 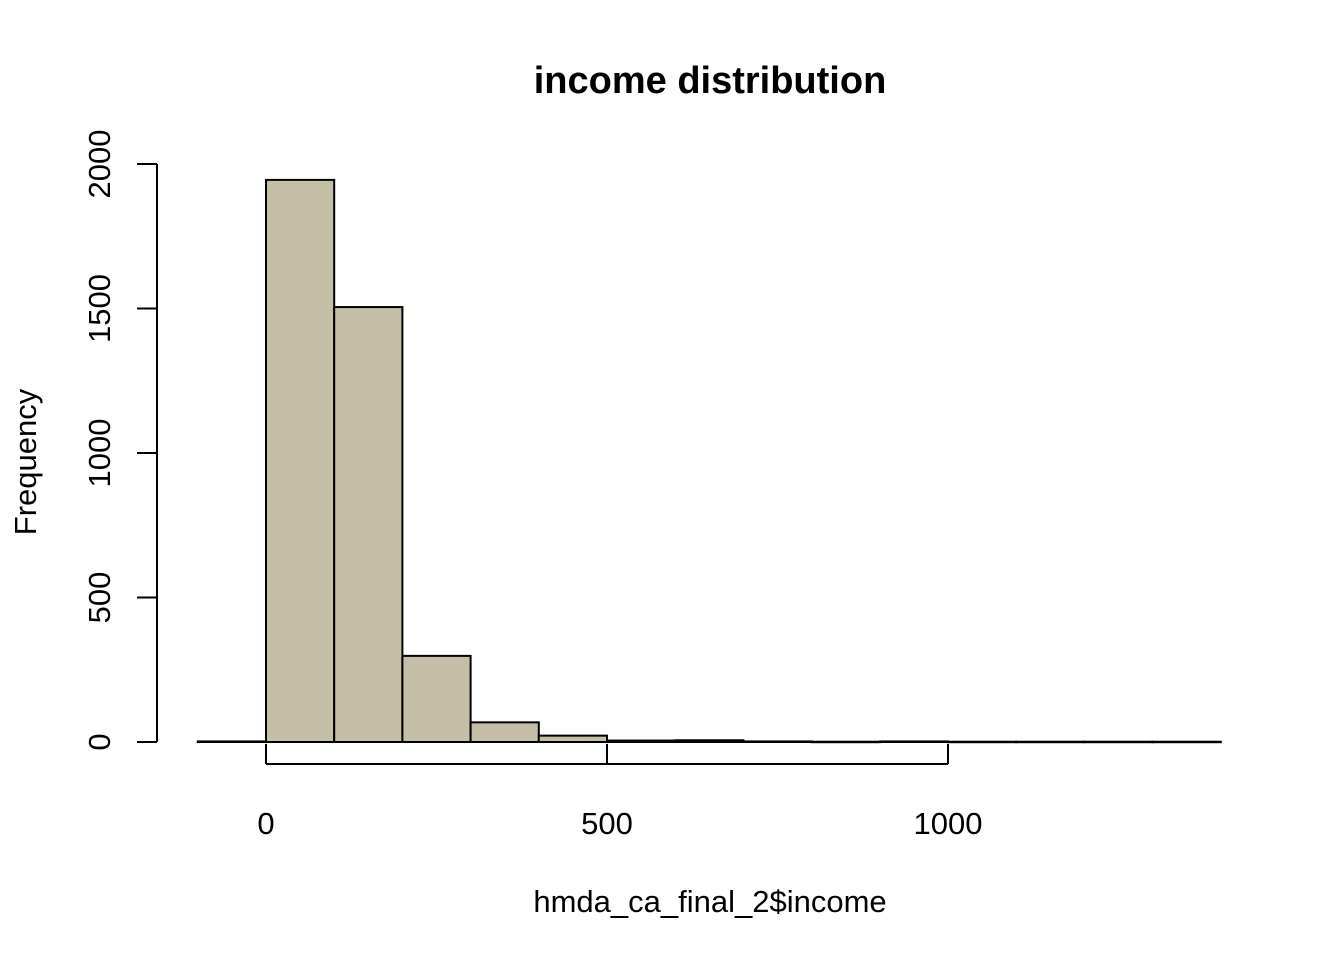 I want to click on y-axis: 0 500 1000 1500 2000, so click(x=120, y=440).